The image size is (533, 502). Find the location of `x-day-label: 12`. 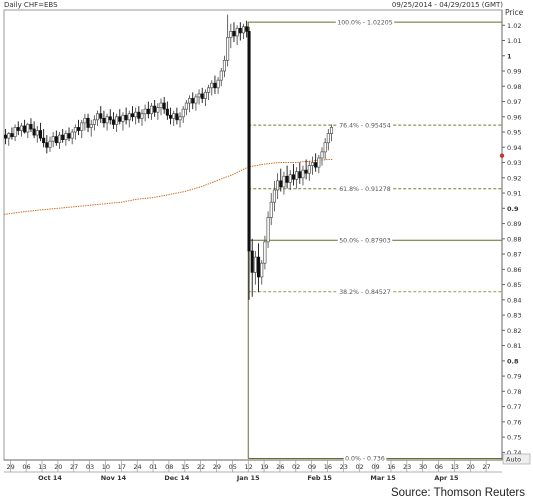

x-day-label: 12 is located at coordinates (248, 467).